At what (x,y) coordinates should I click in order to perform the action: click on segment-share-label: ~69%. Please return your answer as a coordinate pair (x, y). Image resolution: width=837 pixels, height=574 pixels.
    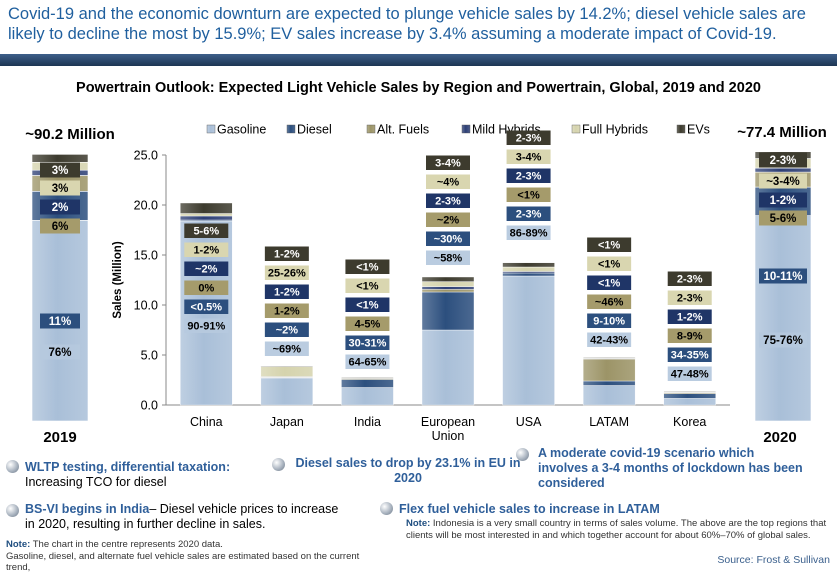
    Looking at the image, I should click on (287, 350).